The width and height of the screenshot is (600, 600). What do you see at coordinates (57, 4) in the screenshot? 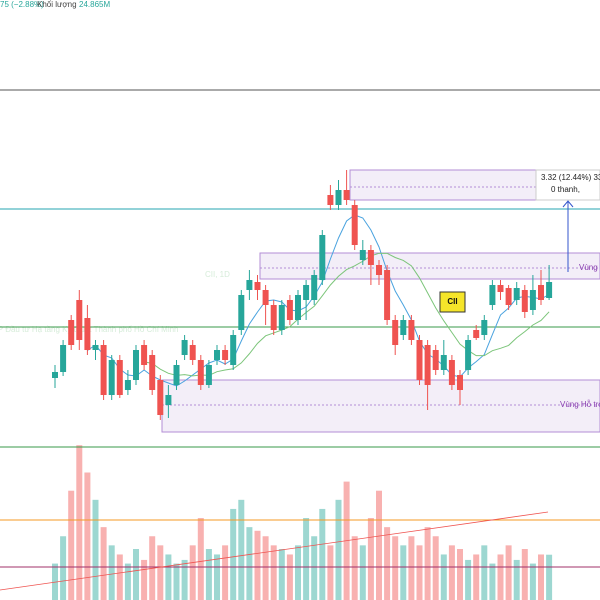
I see `header-volume-label: Khối lượng` at bounding box center [57, 4].